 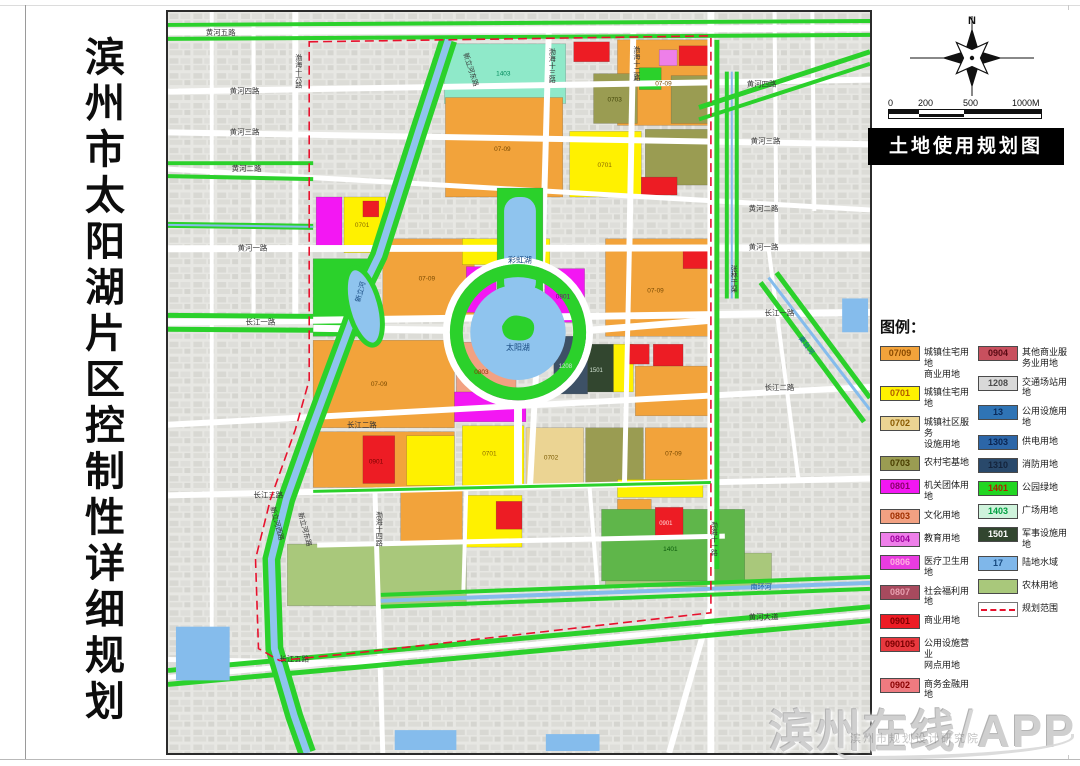 I want to click on legend-label: 医疗卫生用地, so click(x=947, y=566).